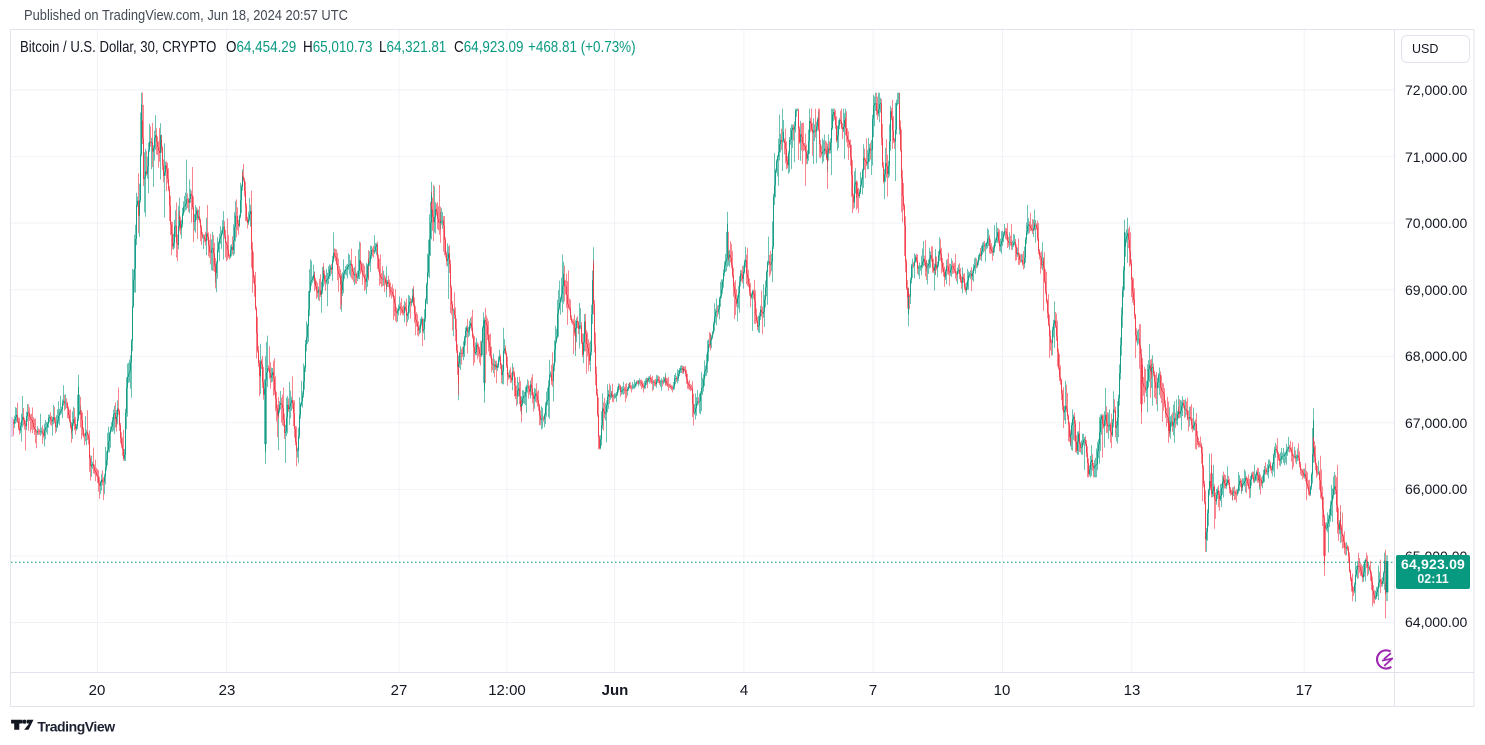 This screenshot has width=1485, height=745. Describe the element at coordinates (76, 726) in the screenshot. I see `svg-text: TradingView` at that location.